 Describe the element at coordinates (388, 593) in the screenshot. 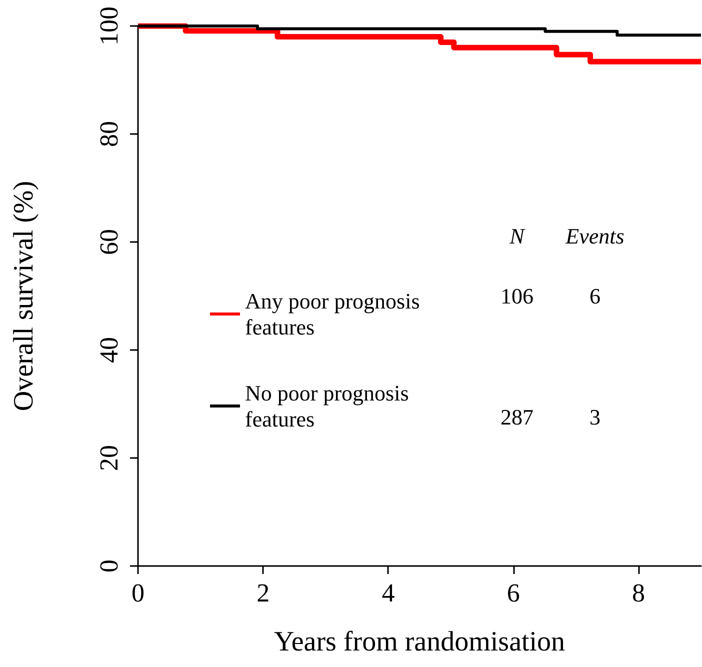

I see `x-tick-label: 4` at that location.